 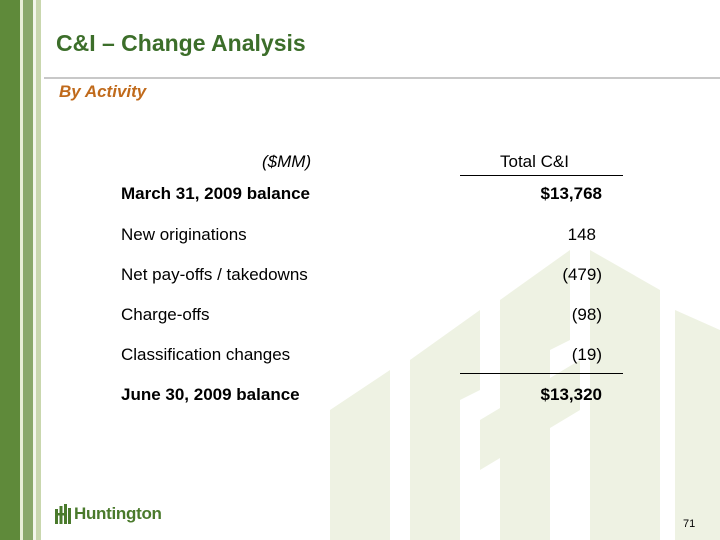 What do you see at coordinates (181, 43) in the screenshot?
I see `page-title: C&I – Change Analysis` at bounding box center [181, 43].